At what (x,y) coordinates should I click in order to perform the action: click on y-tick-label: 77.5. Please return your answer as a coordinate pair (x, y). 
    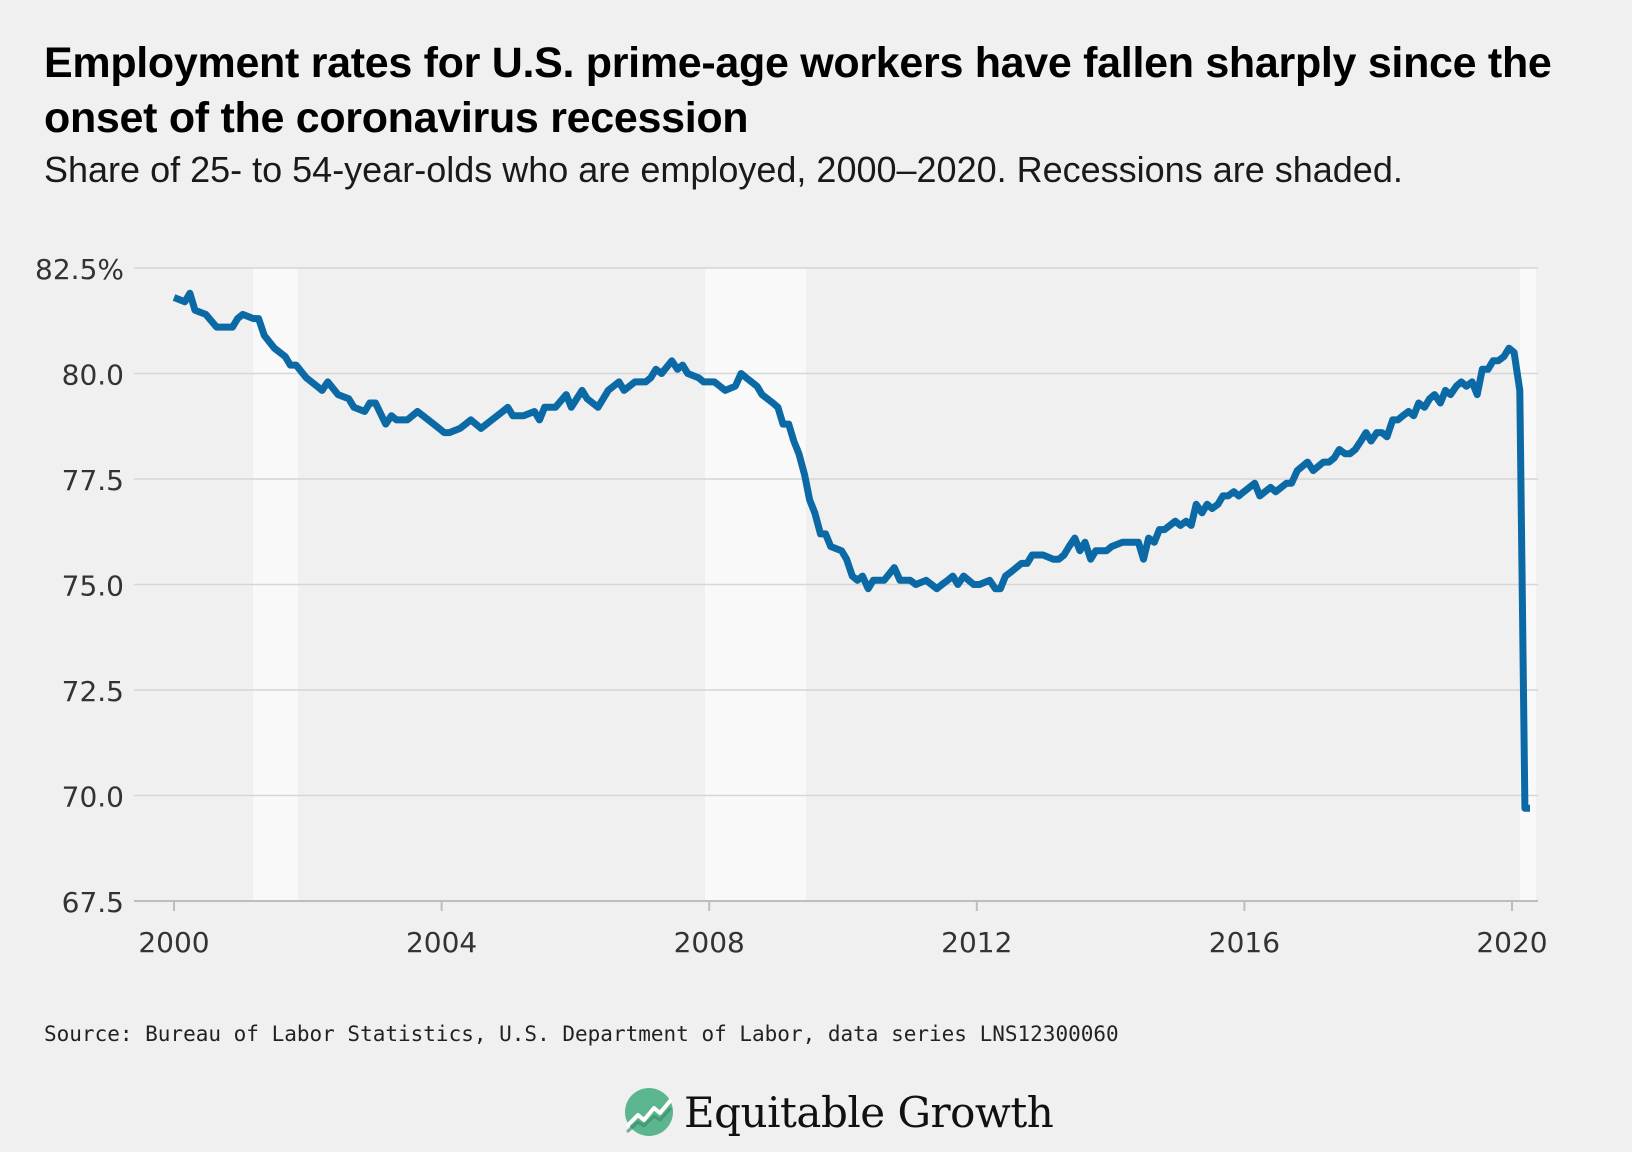
    Looking at the image, I should click on (93, 480).